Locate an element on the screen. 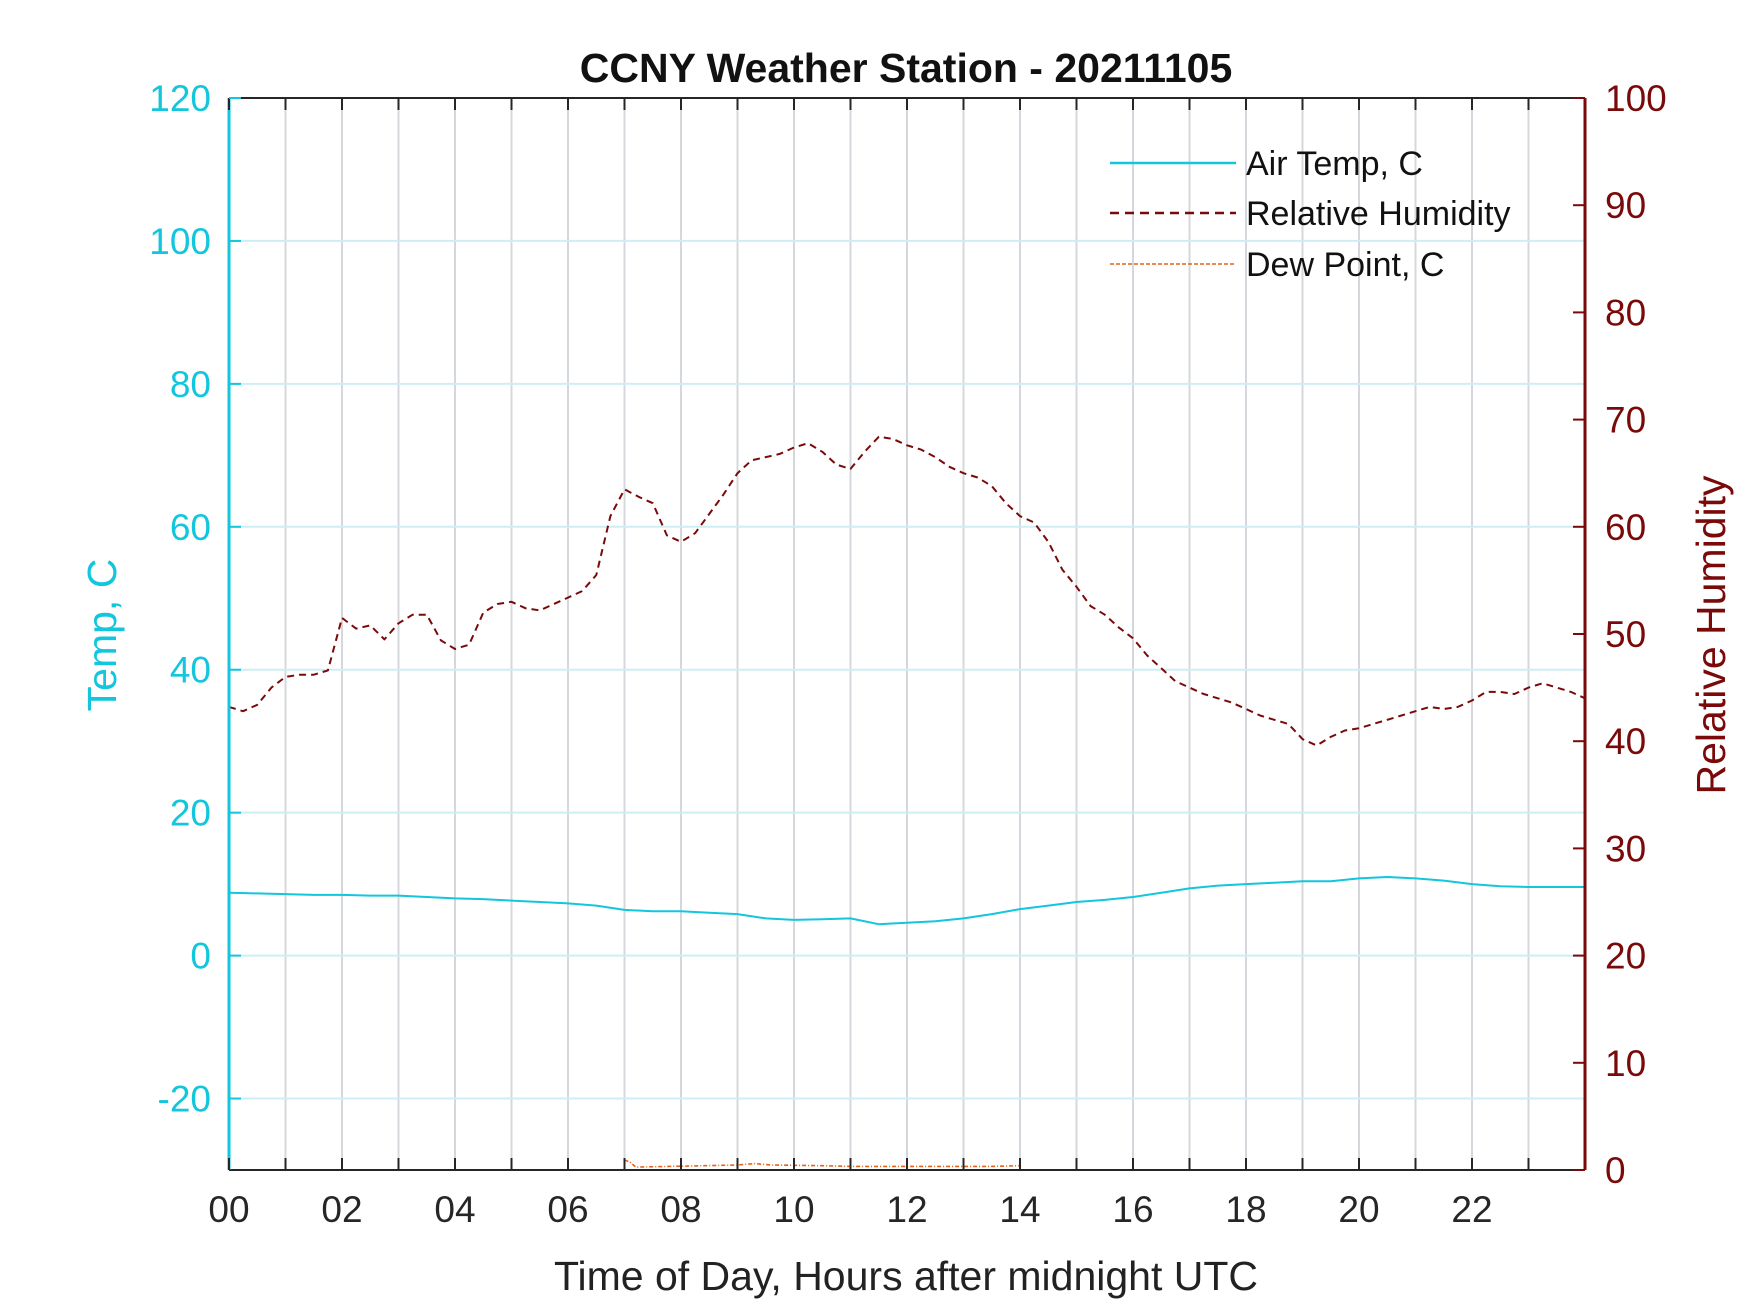 This screenshot has height=1313, width=1750. x-tick-label: 02 is located at coordinates (341, 1209).